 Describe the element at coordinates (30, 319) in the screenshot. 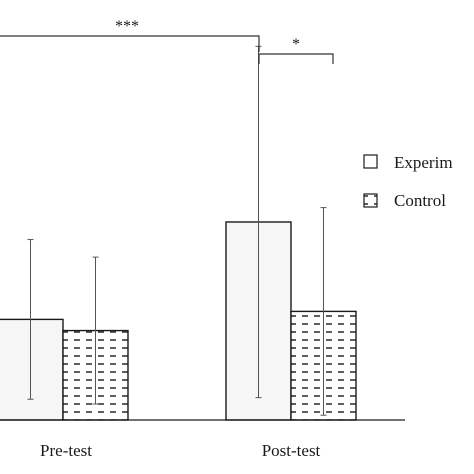

I see `error-bar-experimental-pre-test` at that location.